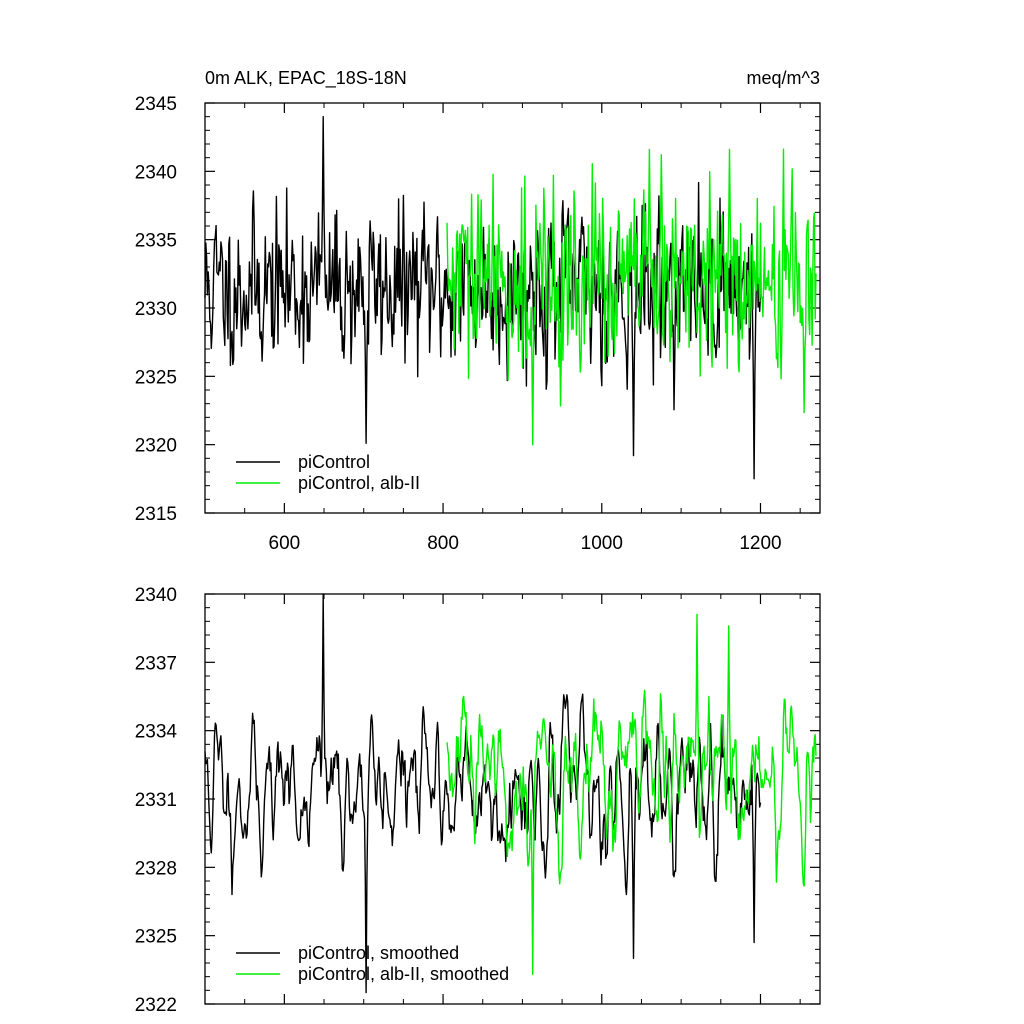 The height and width of the screenshot is (1024, 1024). What do you see at coordinates (156, 800) in the screenshot?
I see `y-tick-label: 2331` at bounding box center [156, 800].